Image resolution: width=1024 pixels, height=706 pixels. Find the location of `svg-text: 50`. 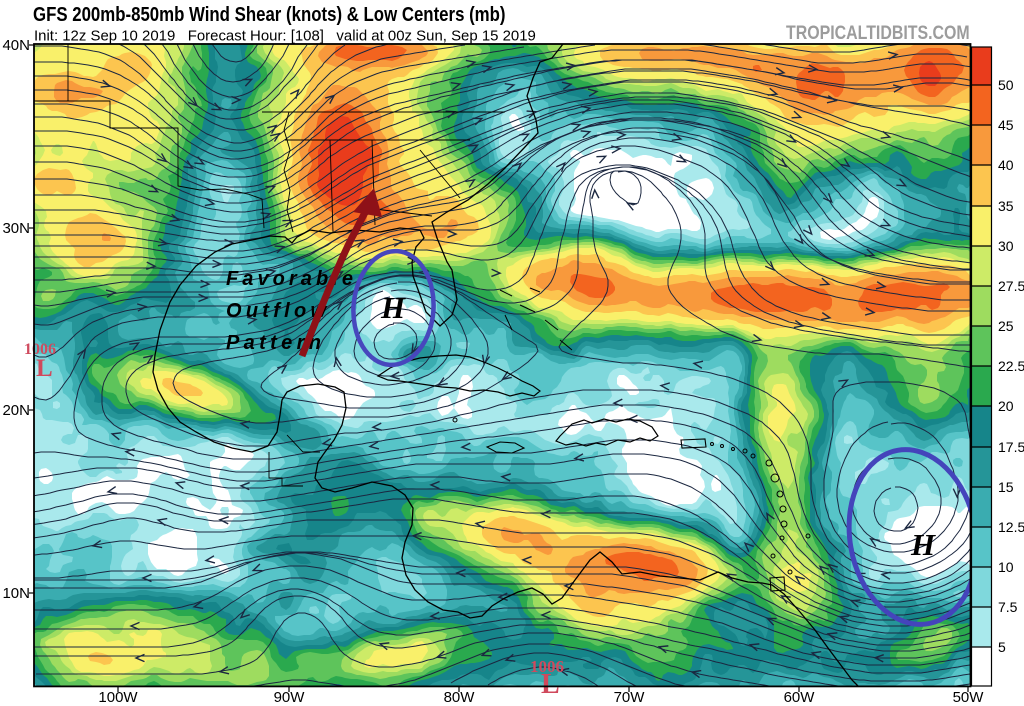

svg-text: 50 is located at coordinates (1006, 85).